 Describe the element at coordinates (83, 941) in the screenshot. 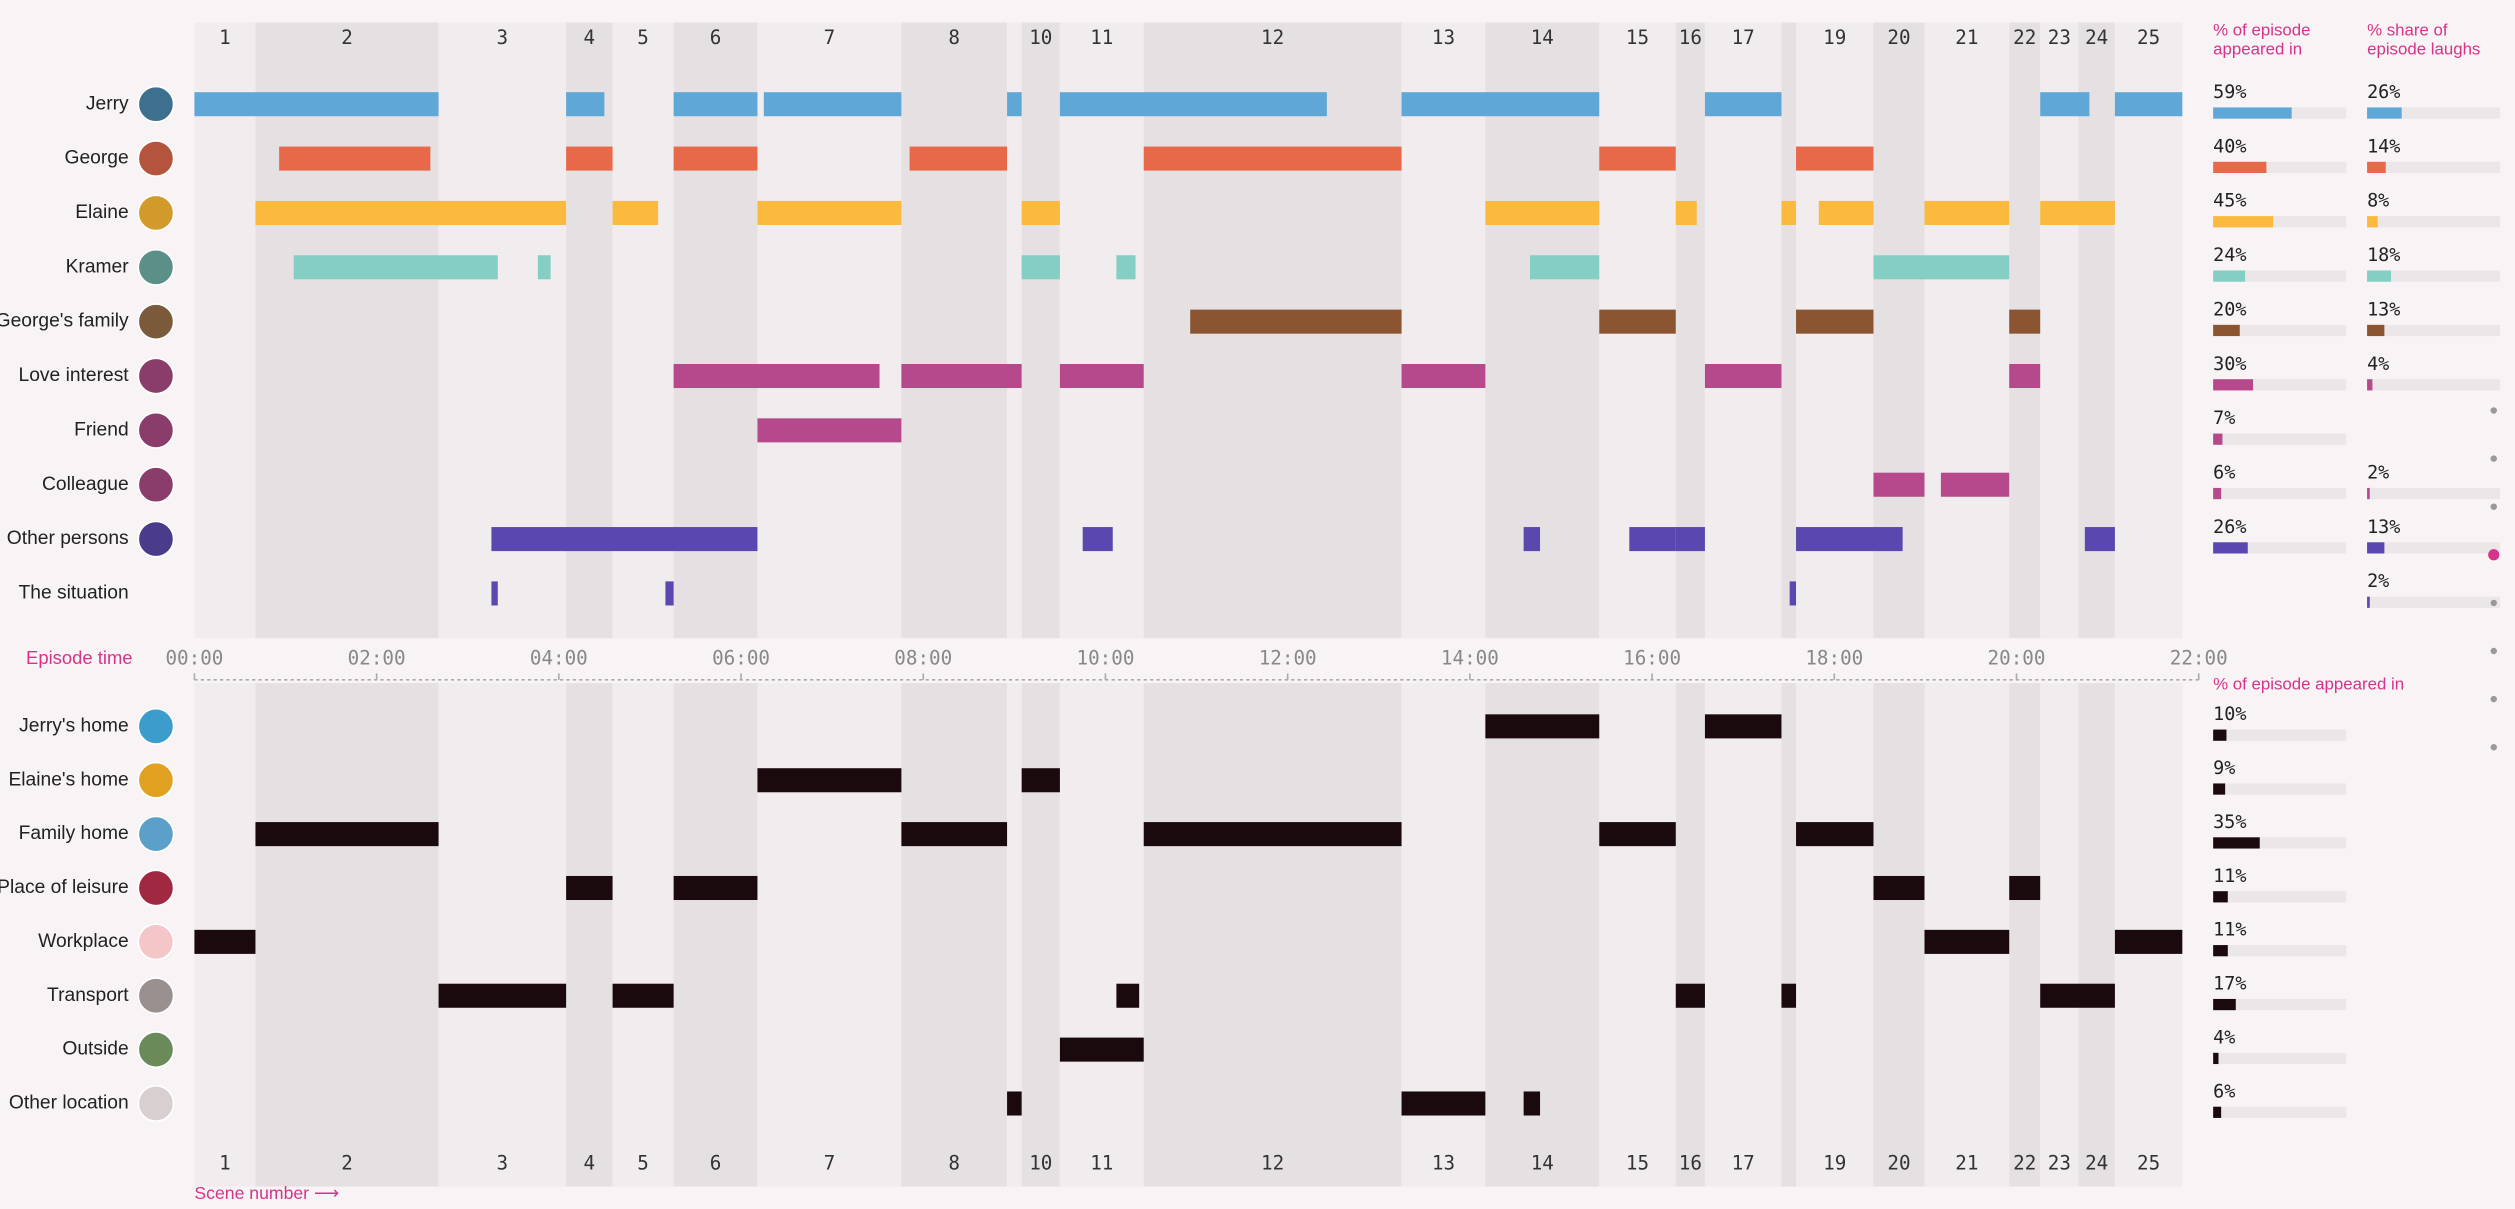

I see `row-label: Workplace` at that location.